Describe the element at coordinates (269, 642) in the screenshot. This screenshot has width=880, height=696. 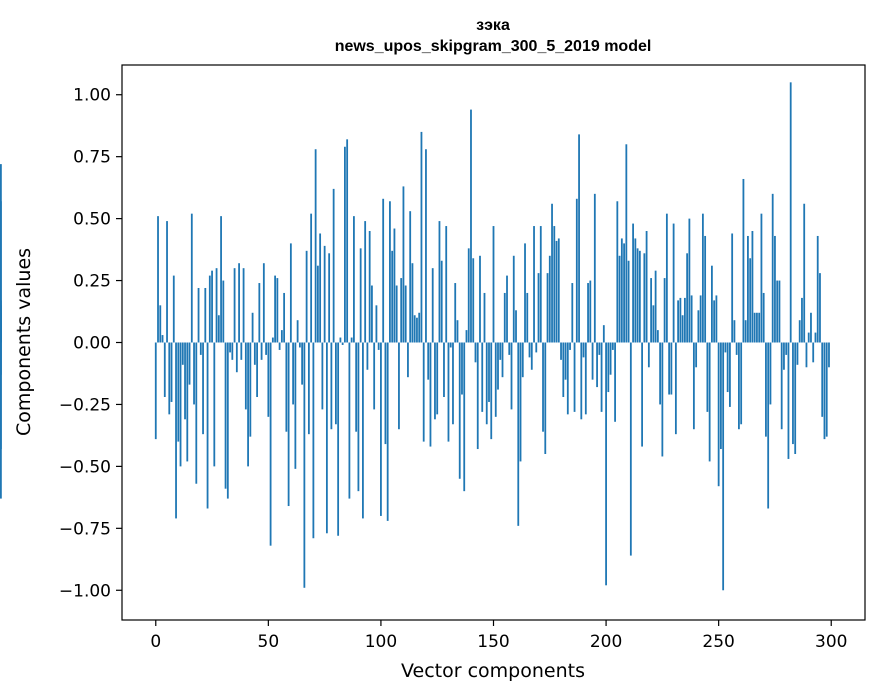
I see `x-tick-label: 50` at that location.